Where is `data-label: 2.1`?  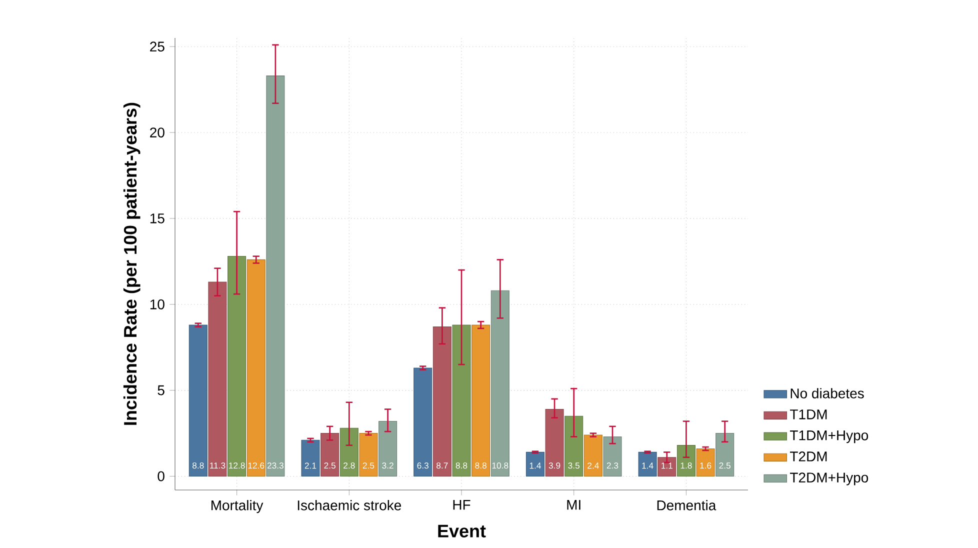 data-label: 2.1 is located at coordinates (310, 465).